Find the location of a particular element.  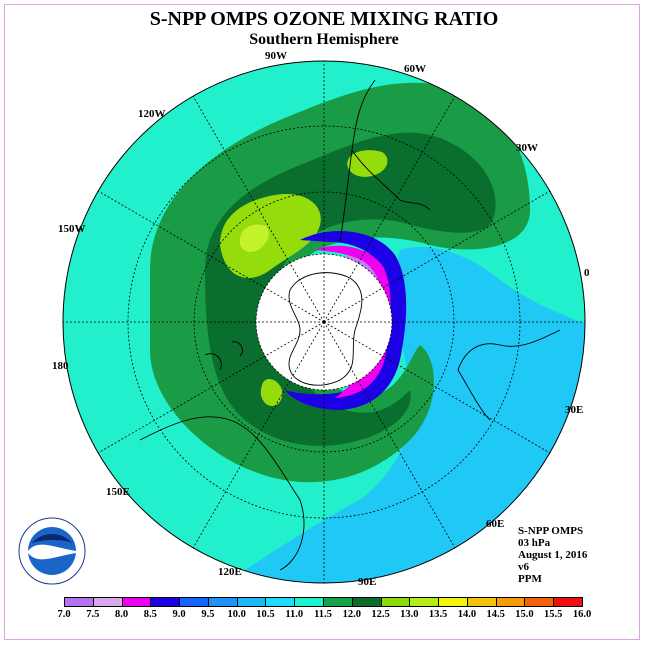

lon-label-180: 180 is located at coordinates (60, 366).